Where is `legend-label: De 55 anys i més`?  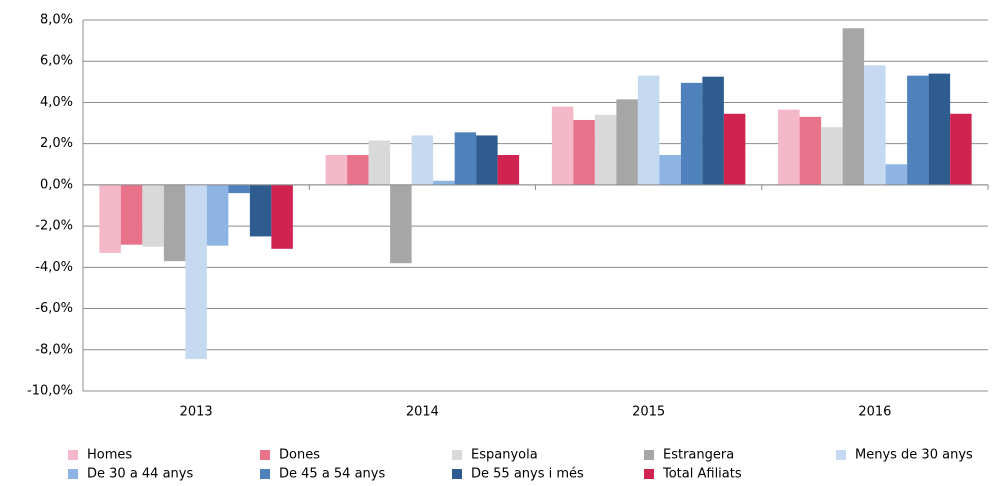 legend-label: De 55 anys i més is located at coordinates (527, 474).